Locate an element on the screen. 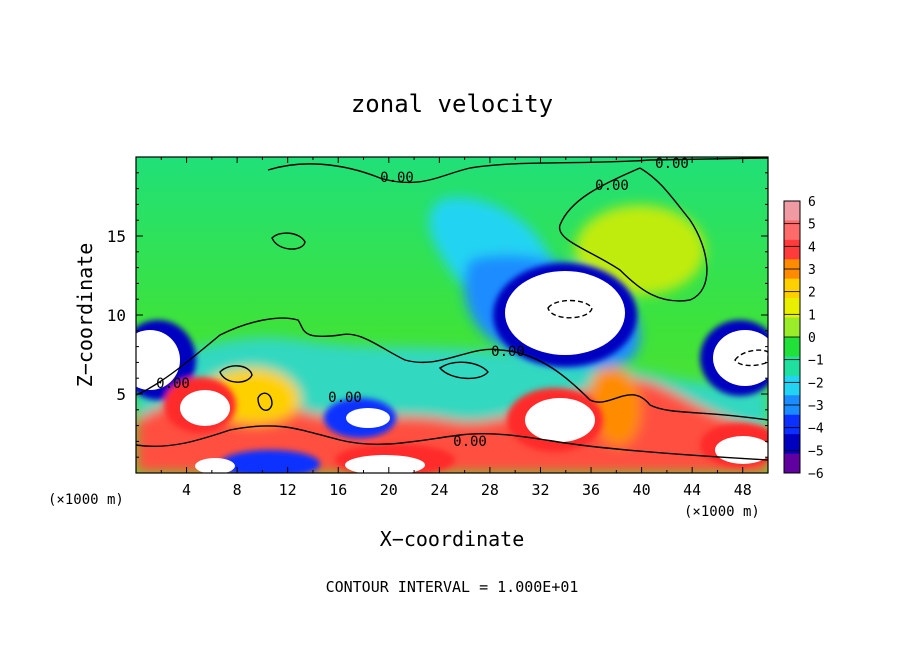 The height and width of the screenshot is (654, 904). x-tick-label: 40 is located at coordinates (642, 490).